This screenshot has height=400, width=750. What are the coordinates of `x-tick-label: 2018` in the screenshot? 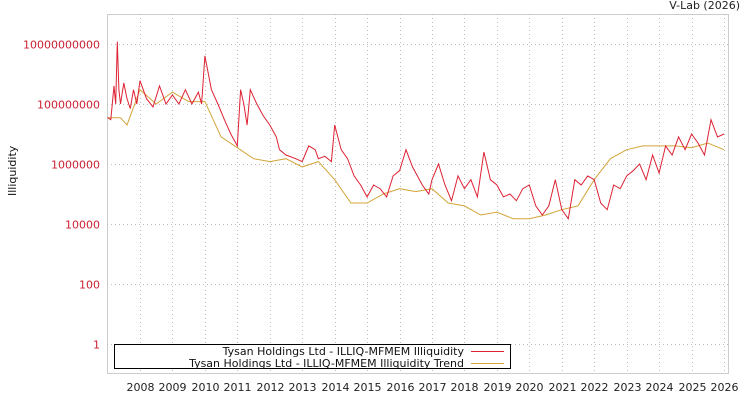 It's located at (465, 387).